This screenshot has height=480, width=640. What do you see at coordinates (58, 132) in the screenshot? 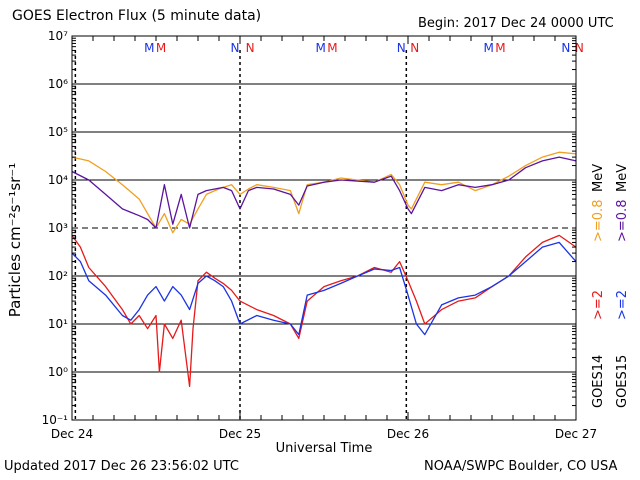
I see `y-tick-label: 10⁵` at bounding box center [58, 132].